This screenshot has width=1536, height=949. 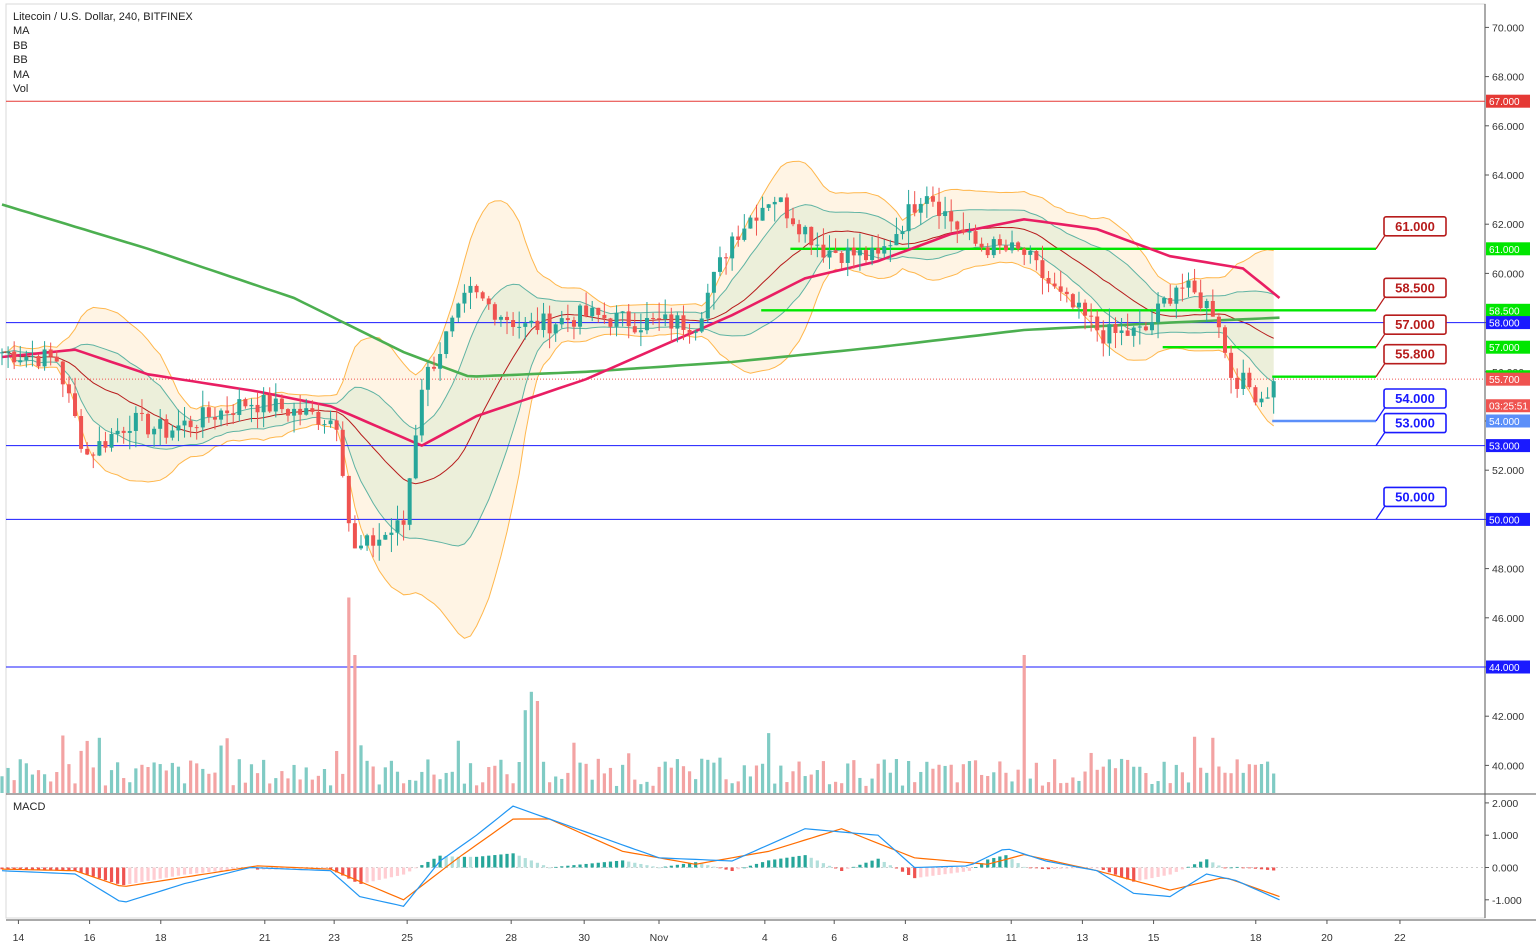 What do you see at coordinates (21, 74) in the screenshot?
I see `legend-ma-2: MA` at bounding box center [21, 74].